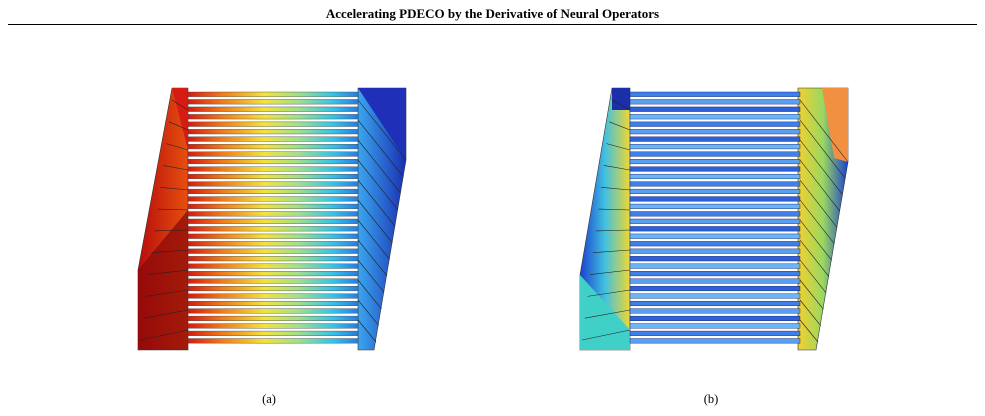  What do you see at coordinates (269, 399) in the screenshot?
I see `caption-a: (a)` at bounding box center [269, 399].